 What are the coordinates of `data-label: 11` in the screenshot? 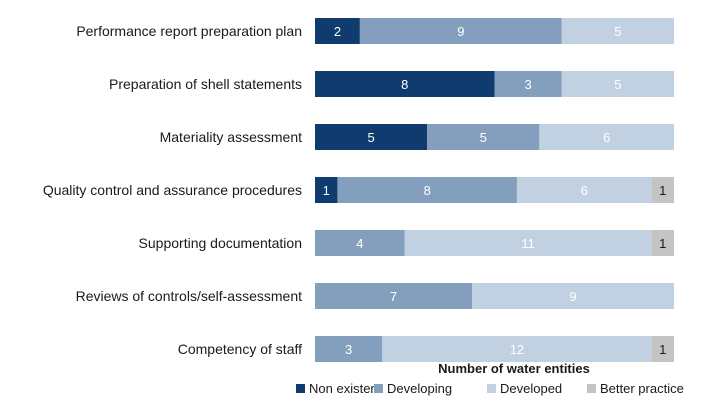 It's located at (528, 243).